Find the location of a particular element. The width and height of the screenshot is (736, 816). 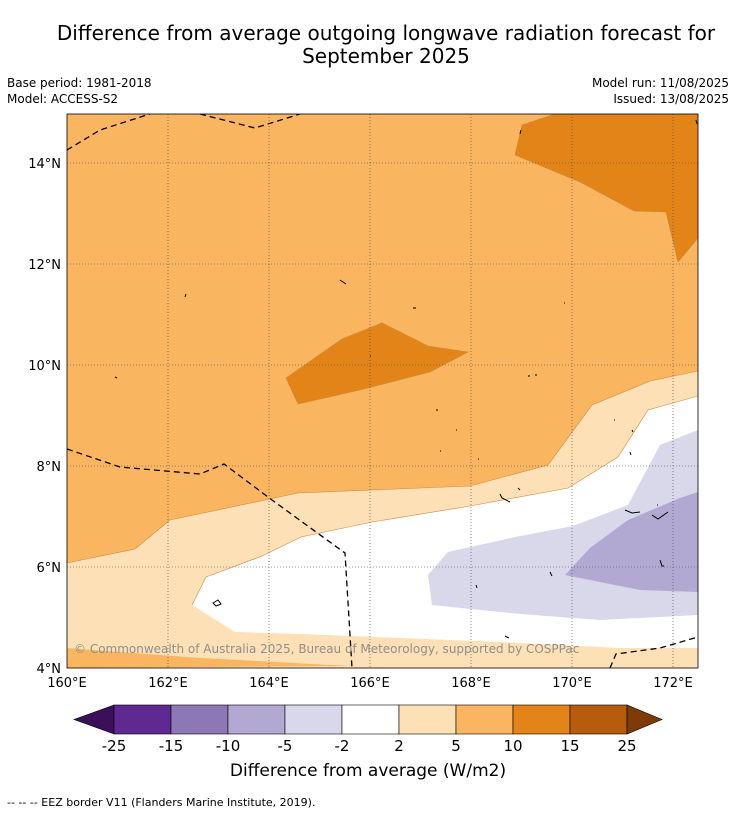

colorbar-tick-label: 25 is located at coordinates (626, 746).